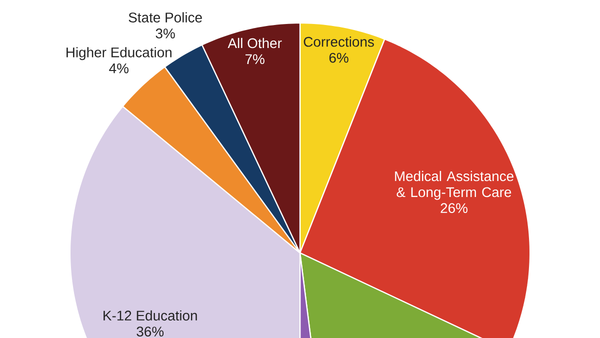 This screenshot has height=338, width=600. What do you see at coordinates (254, 59) in the screenshot?
I see `data-label: 7%` at bounding box center [254, 59].